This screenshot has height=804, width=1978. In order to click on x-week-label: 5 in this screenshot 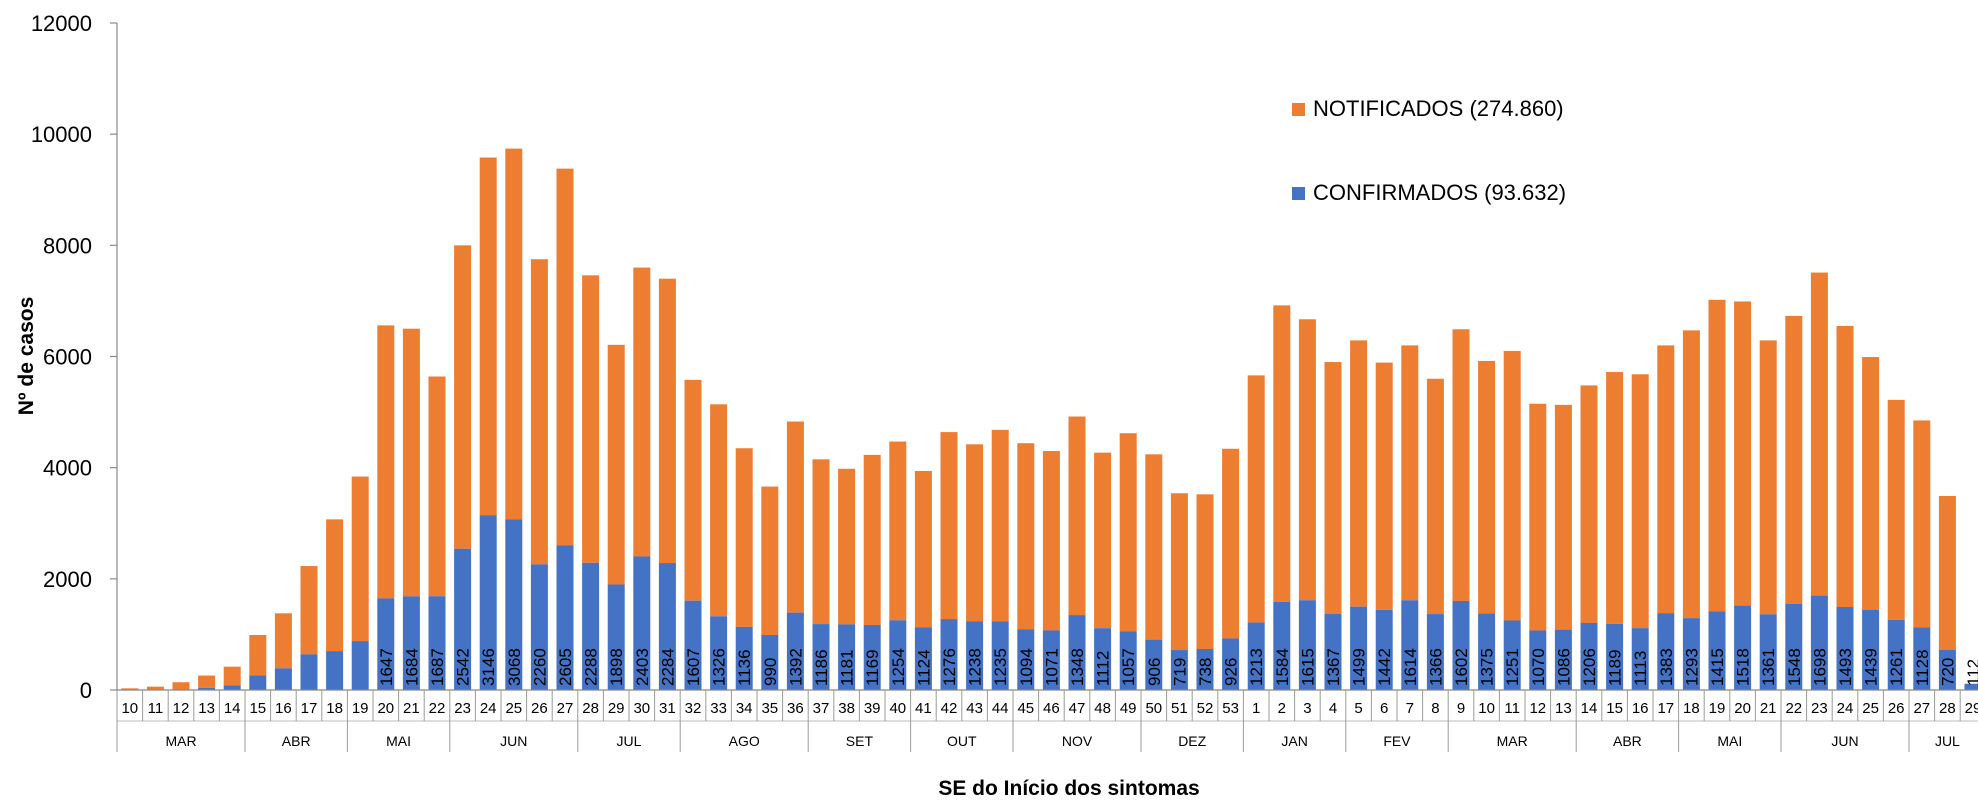, I will do `click(1358, 708)`.